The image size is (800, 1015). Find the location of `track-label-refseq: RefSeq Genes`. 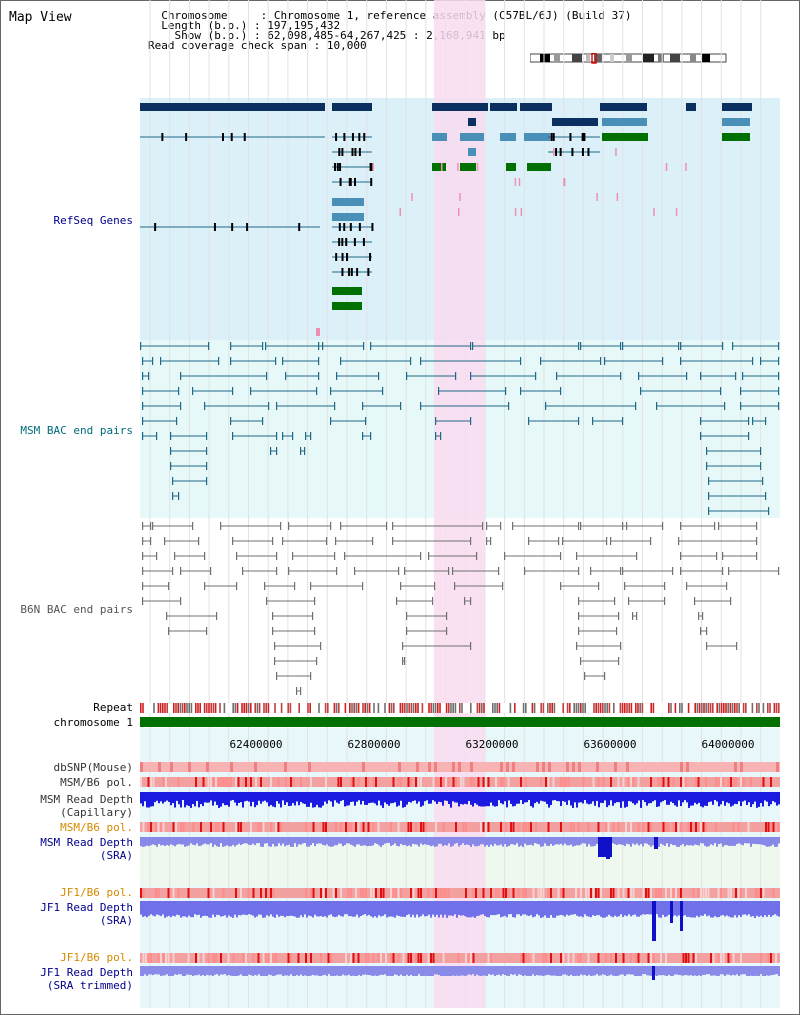

track-label-refseq: RefSeq Genes is located at coordinates (93, 220).